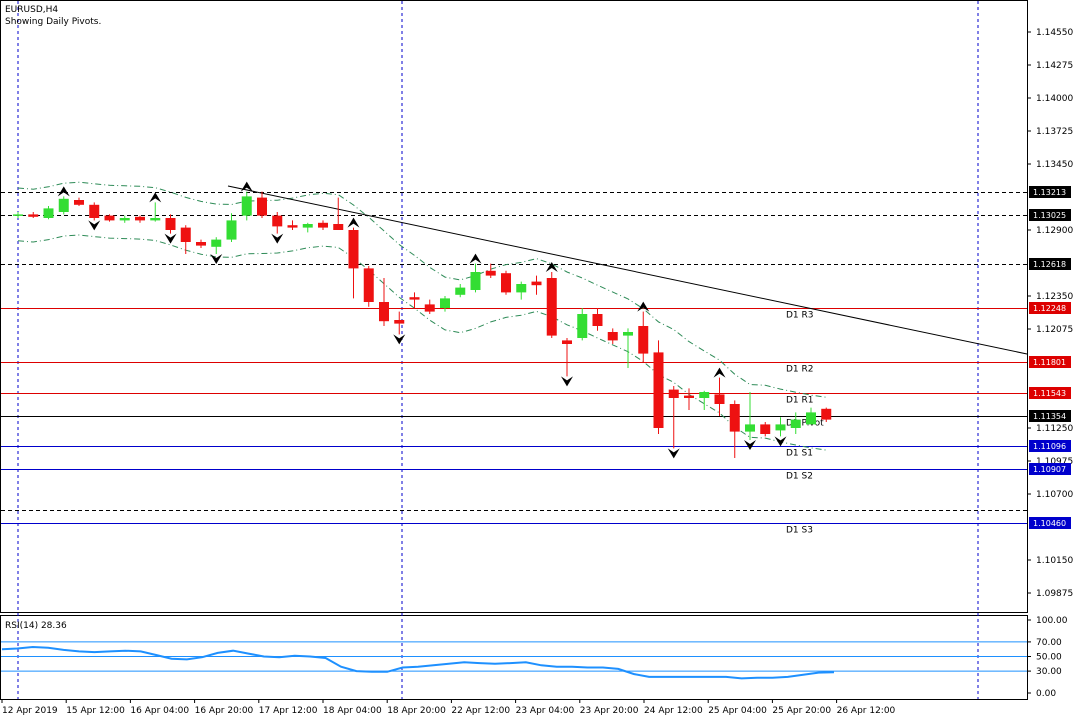 This screenshot has width=1080, height=720. What do you see at coordinates (801, 711) in the screenshot?
I see `time-tick-label: 25 Apr 20:00` at bounding box center [801, 711].